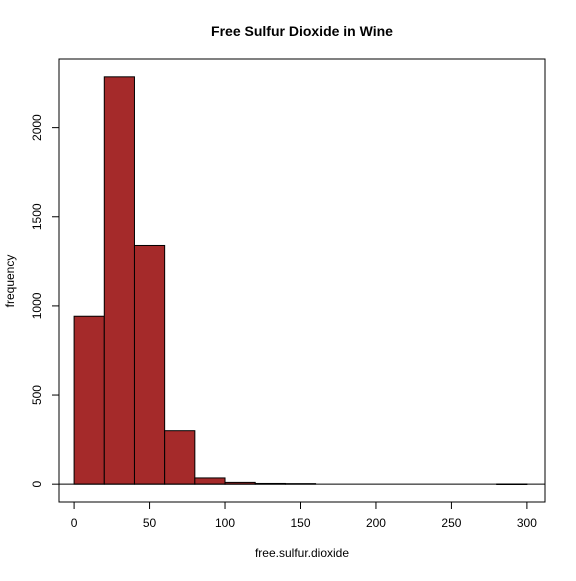 The image size is (576, 581). I want to click on x-tick-label-250: 250, so click(451, 523).